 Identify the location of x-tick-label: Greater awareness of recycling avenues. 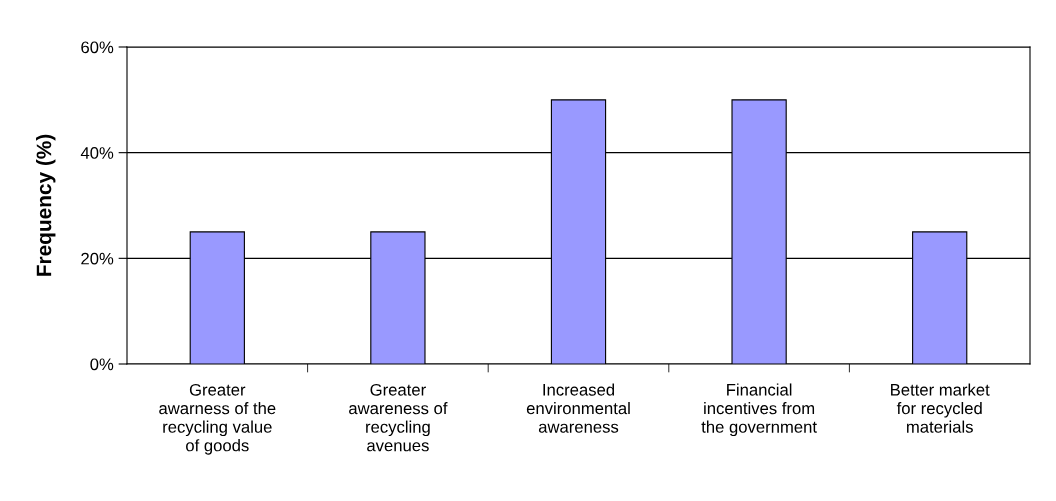
(398, 417).